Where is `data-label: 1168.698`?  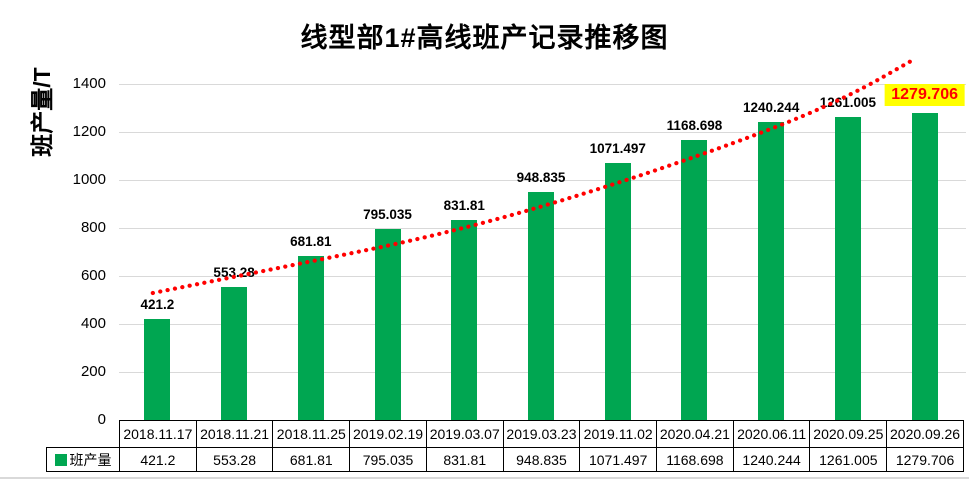 data-label: 1168.698 is located at coordinates (694, 125).